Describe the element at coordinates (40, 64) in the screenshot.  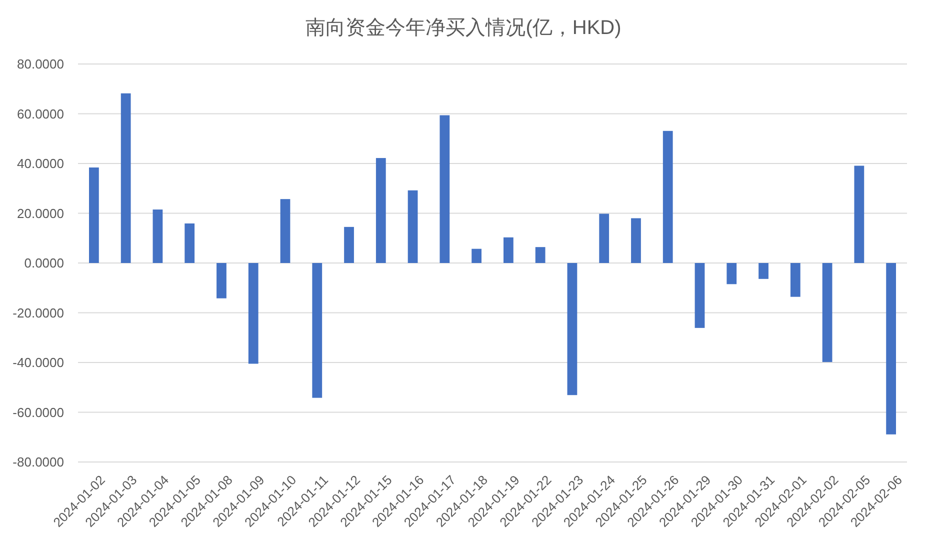
I see `y-tick-label: 80.0000` at that location.